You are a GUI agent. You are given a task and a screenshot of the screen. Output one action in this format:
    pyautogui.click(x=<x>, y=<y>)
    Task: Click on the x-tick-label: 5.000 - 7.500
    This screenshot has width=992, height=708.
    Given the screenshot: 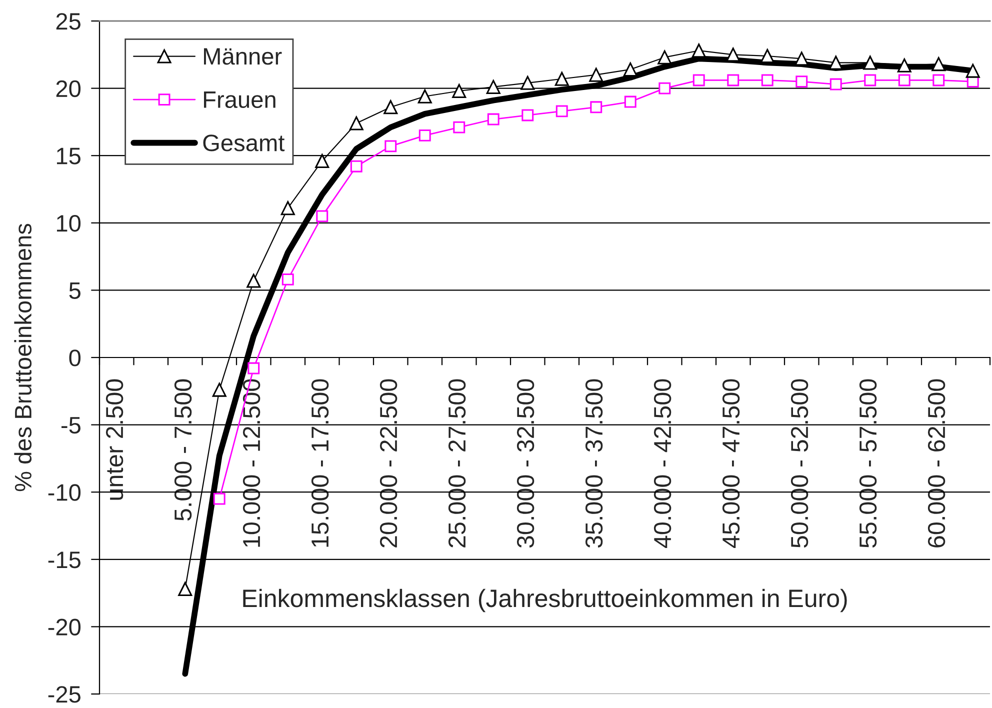 What is the action you would take?
    pyautogui.click(x=183, y=450)
    